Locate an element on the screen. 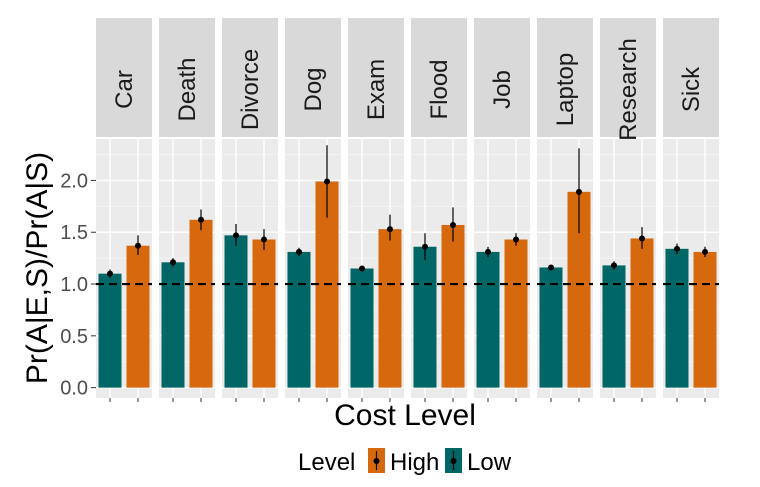 This screenshot has height=487, width=760. facet-death: Death is located at coordinates (187, 210).